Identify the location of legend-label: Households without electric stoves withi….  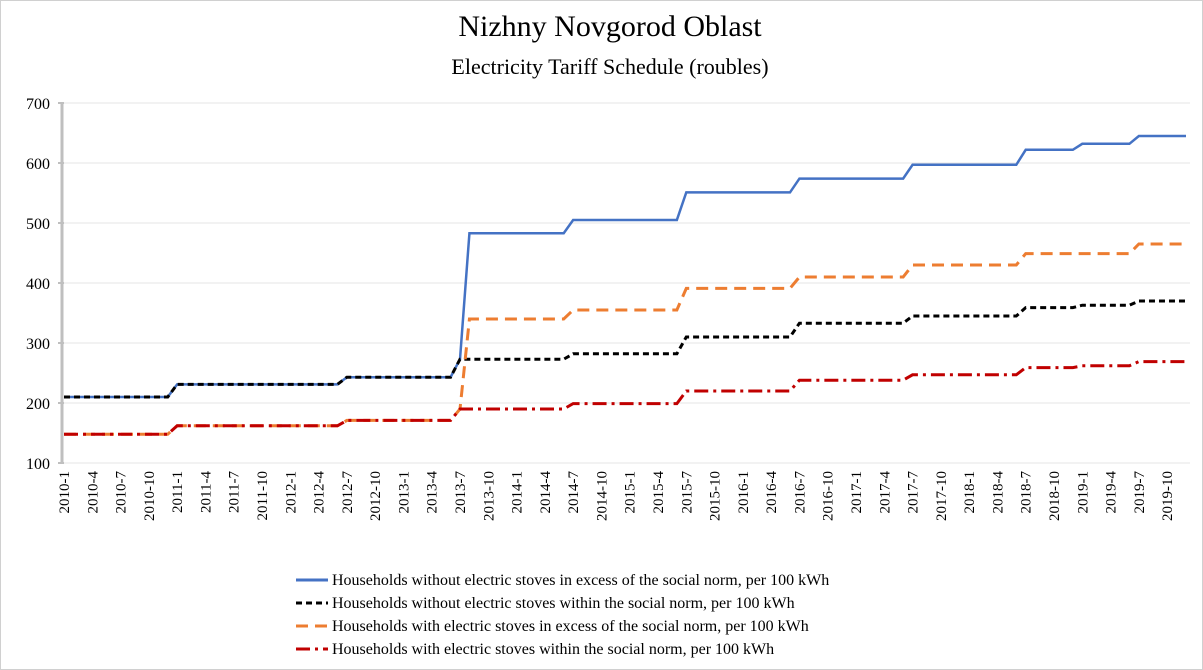
(563, 603).